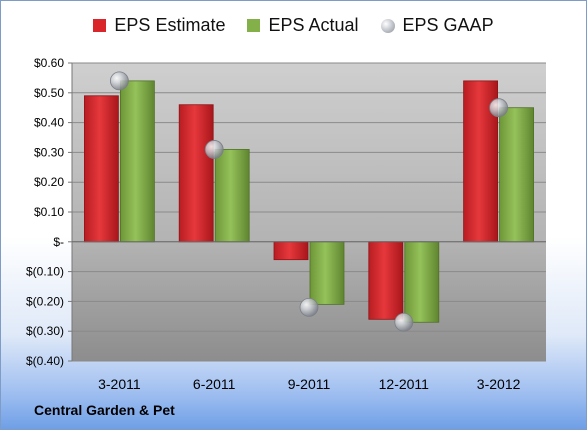 This screenshot has height=430, width=587. Describe the element at coordinates (49, 152) in the screenshot. I see `y-tick-label: $0.30` at that location.